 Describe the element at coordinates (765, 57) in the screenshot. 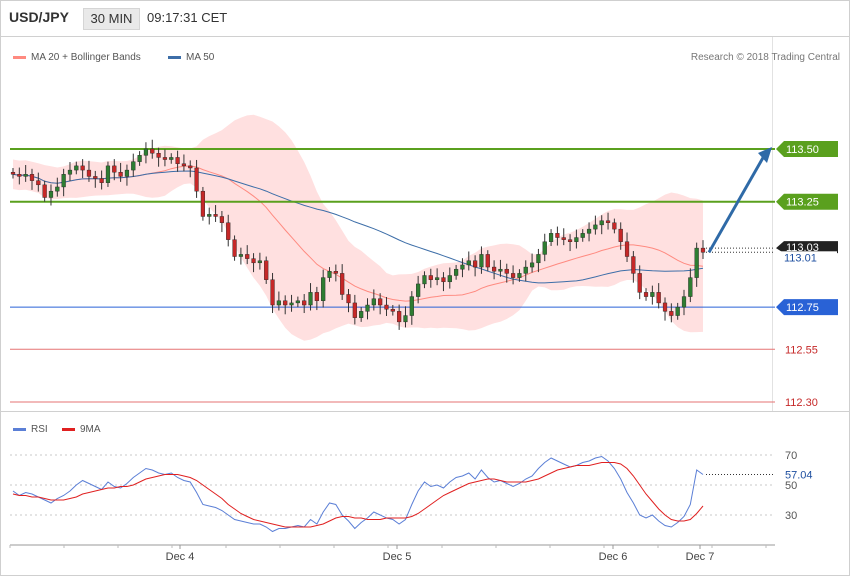

I see `research-credit: Research © 2018 Trading Central` at that location.